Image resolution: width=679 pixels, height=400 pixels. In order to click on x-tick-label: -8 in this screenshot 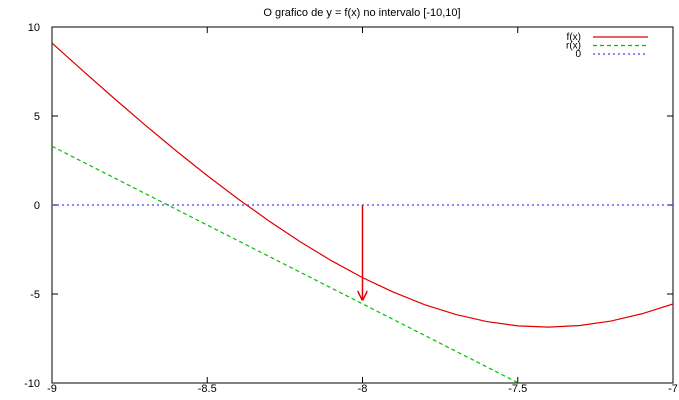, I will do `click(363, 389)`.